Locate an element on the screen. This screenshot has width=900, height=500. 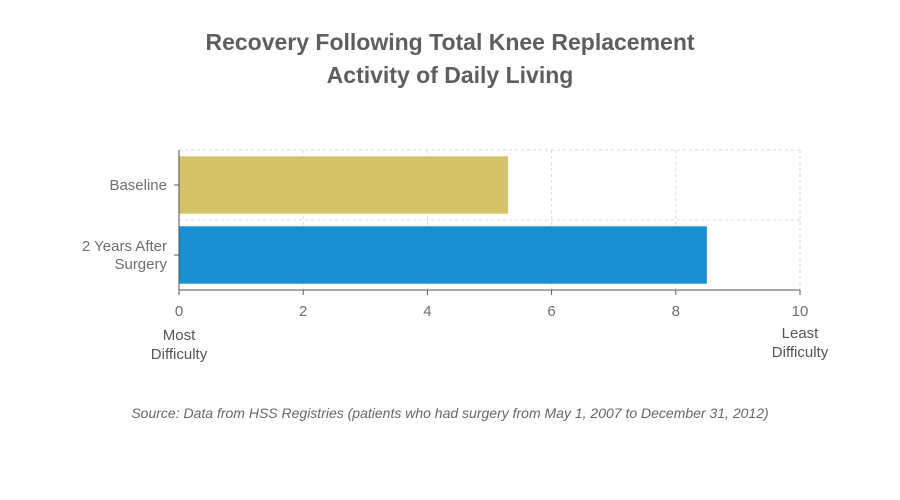
x-max-label: Difficulty is located at coordinates (800, 352).